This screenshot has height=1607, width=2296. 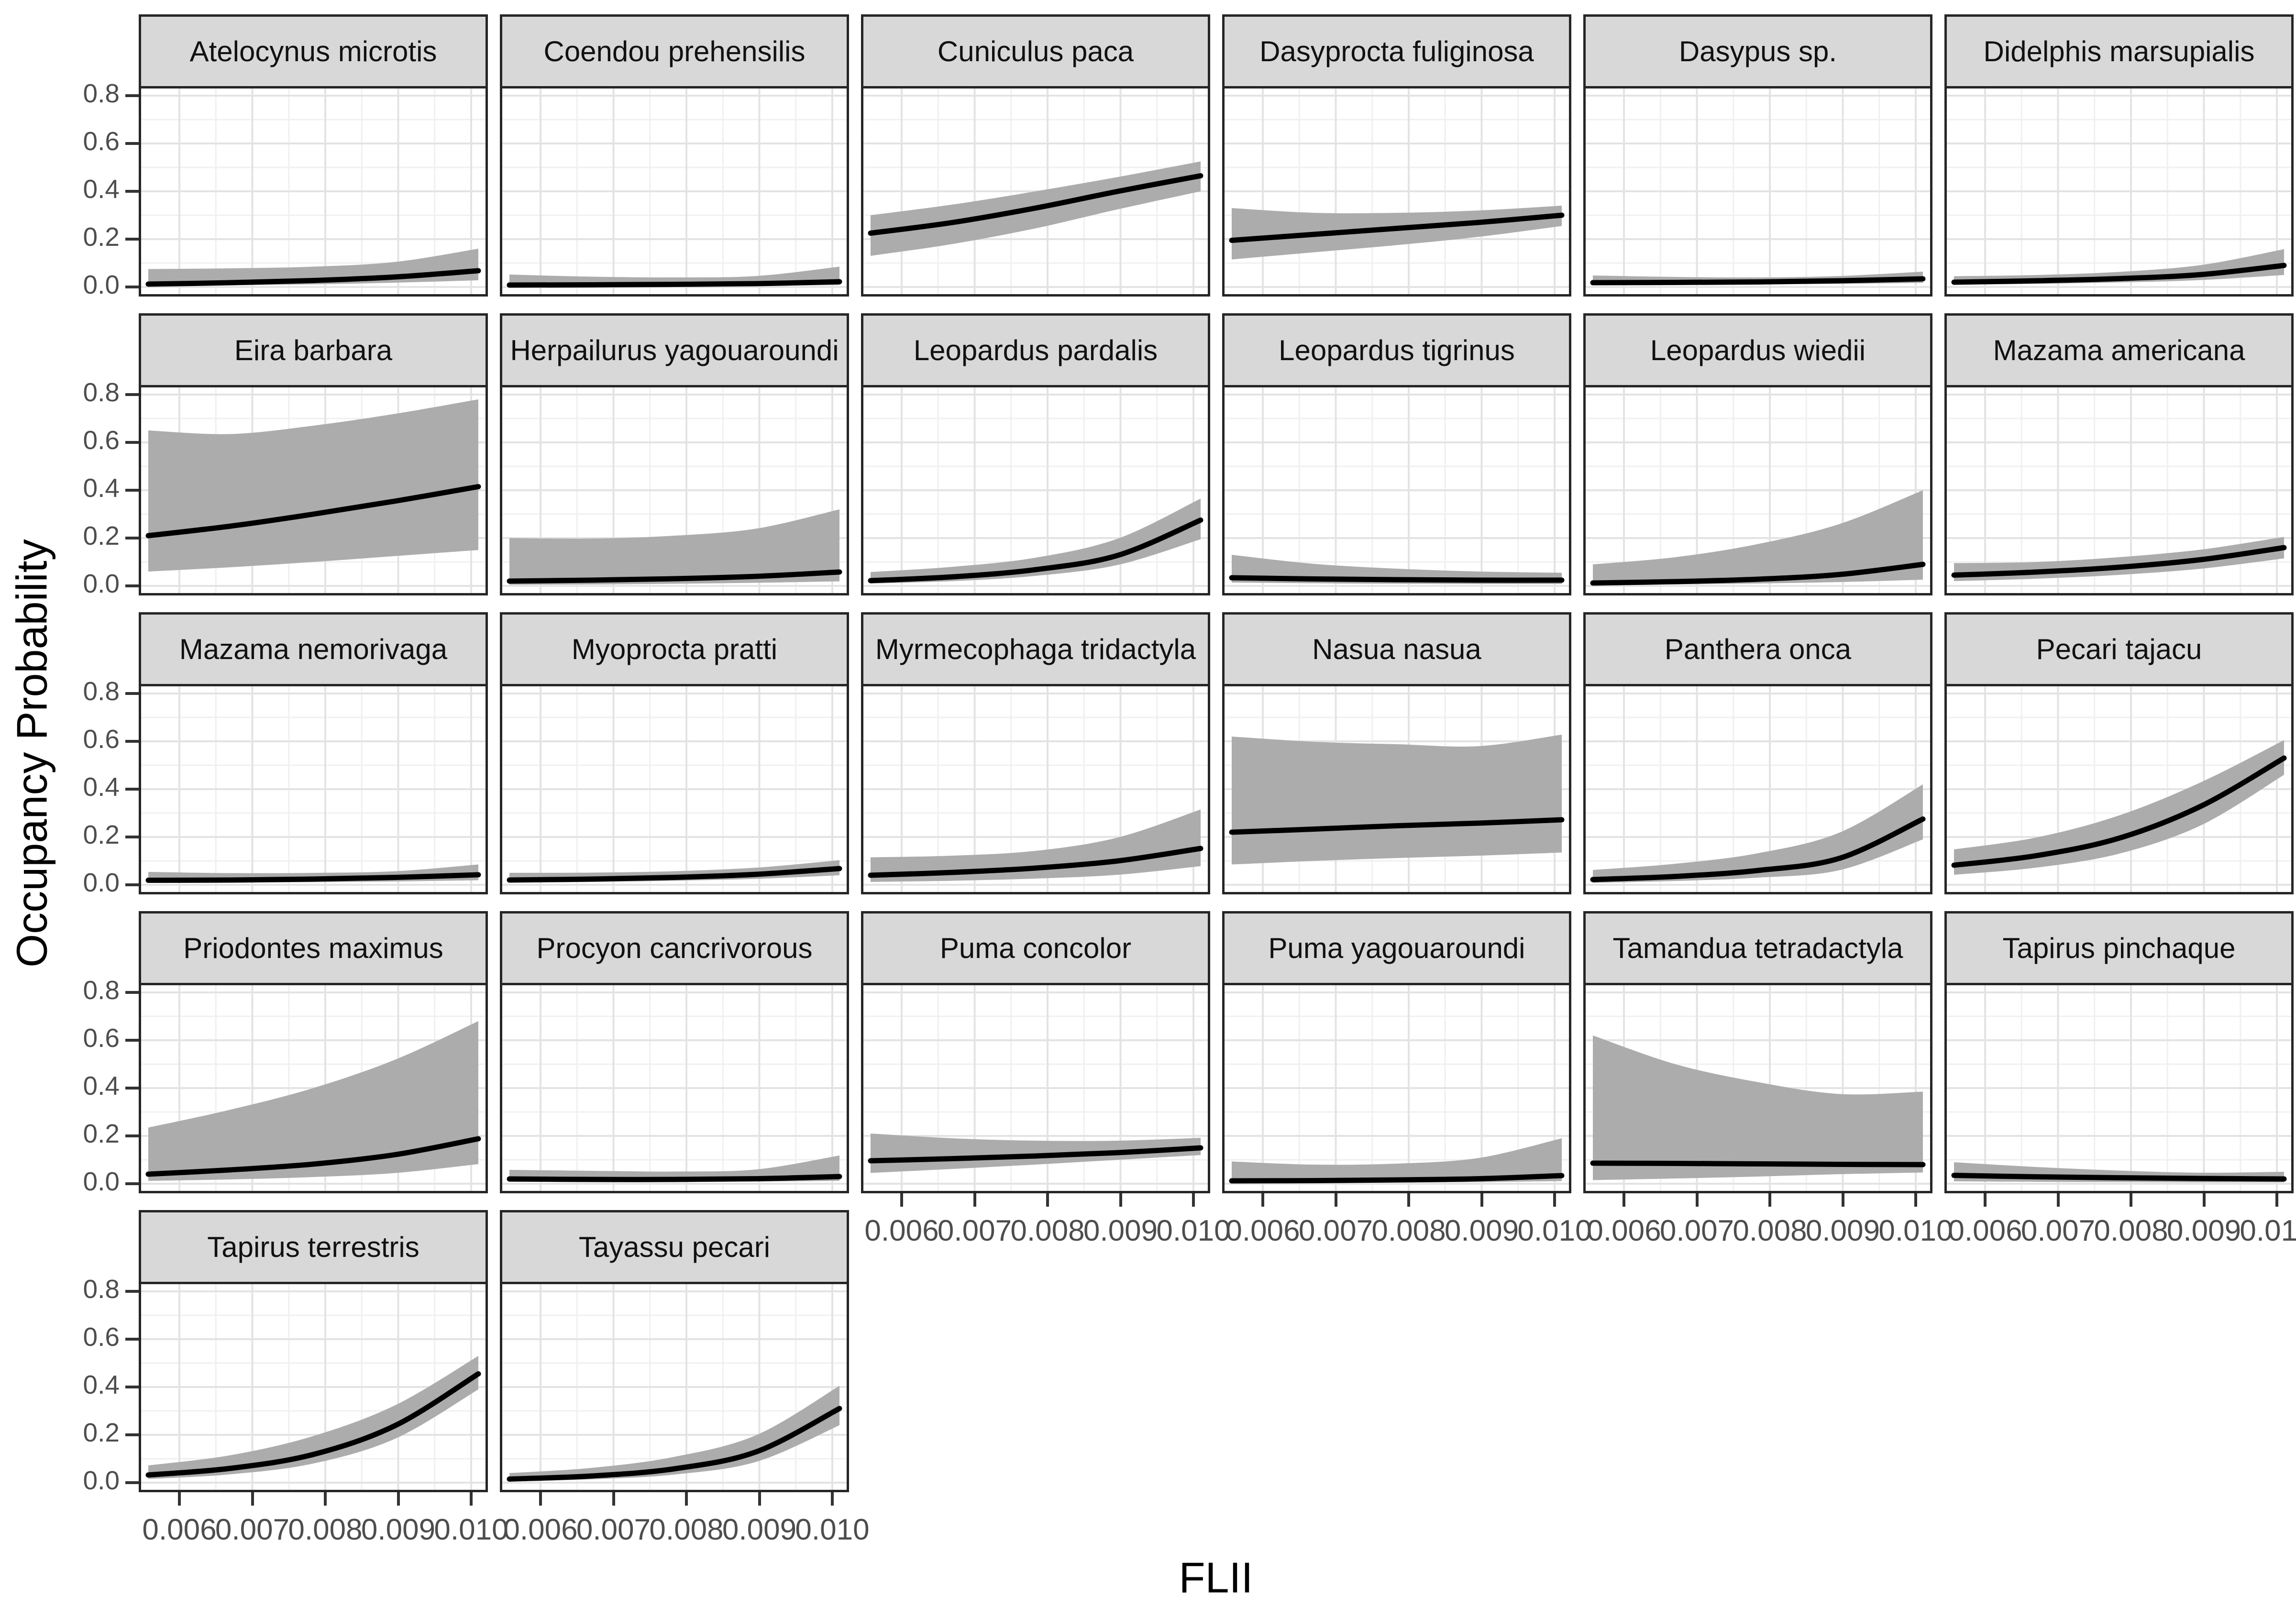 What do you see at coordinates (179, 1529) in the screenshot?
I see `x-tick-label: 0.006` at bounding box center [179, 1529].